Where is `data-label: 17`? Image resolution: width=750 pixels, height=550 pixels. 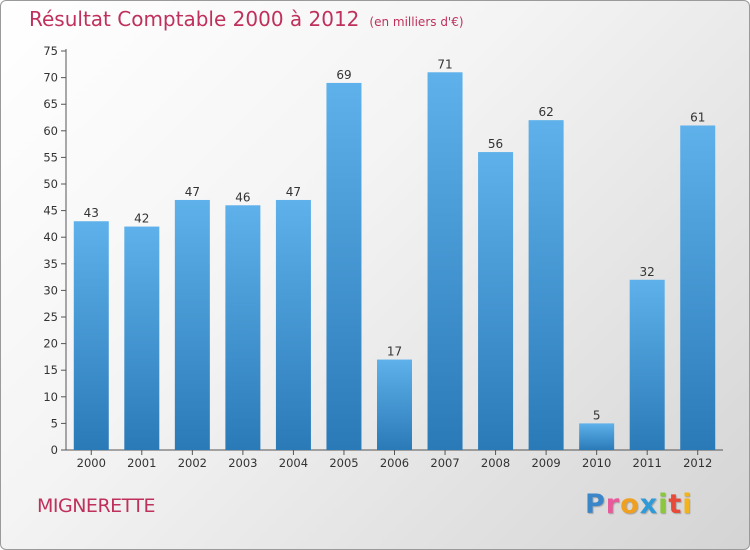
data-label: 17 is located at coordinates (394, 352).